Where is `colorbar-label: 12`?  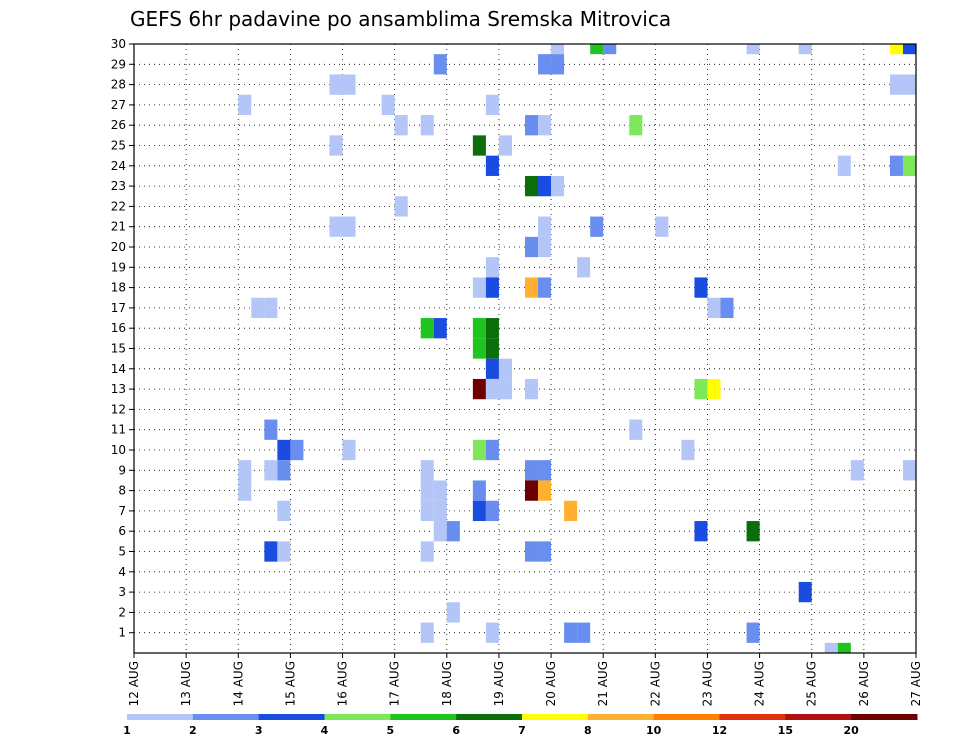 colorbar-label: 12 is located at coordinates (719, 730).